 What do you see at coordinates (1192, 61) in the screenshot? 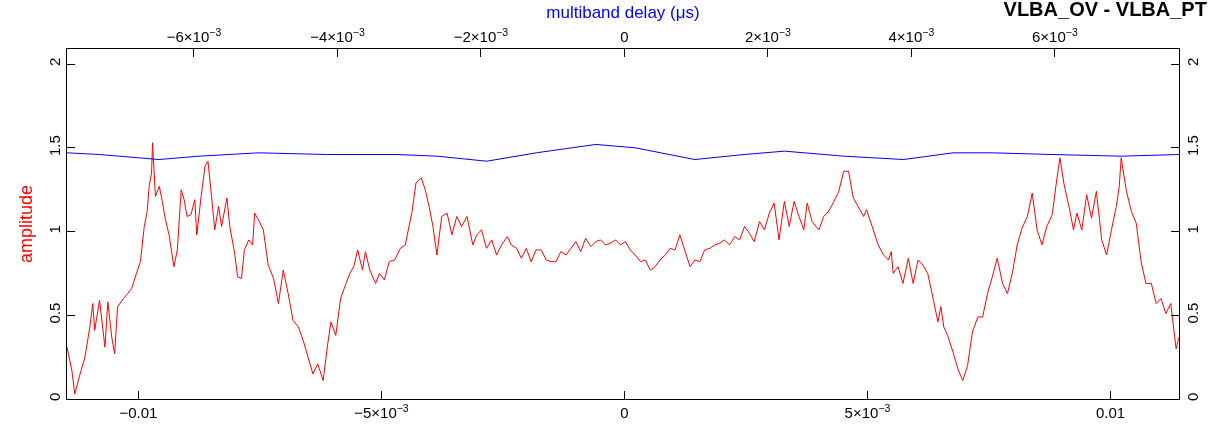
I see `y2-tick-label: 2` at bounding box center [1192, 61].